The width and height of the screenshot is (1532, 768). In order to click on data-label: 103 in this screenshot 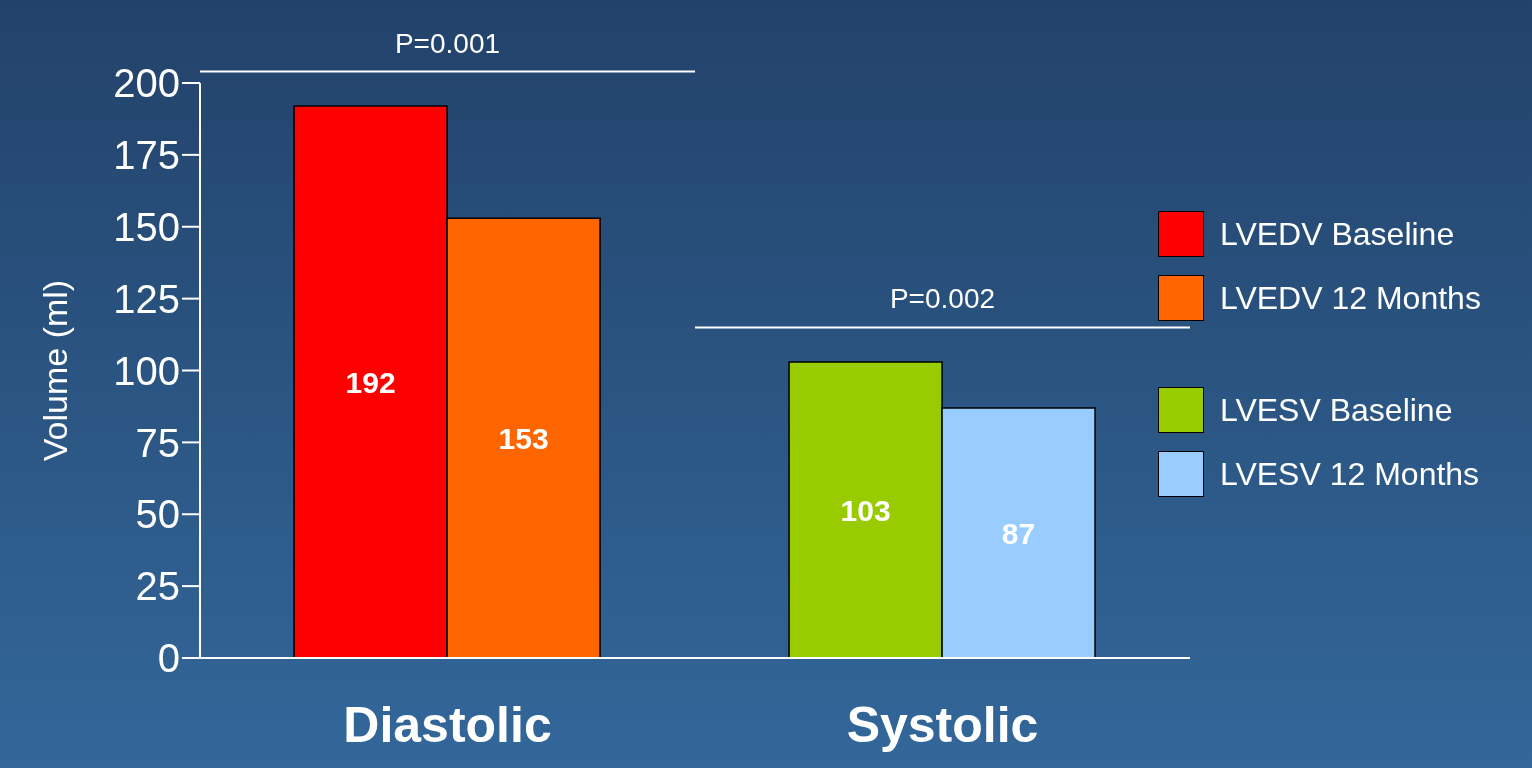, I will do `click(865, 510)`.